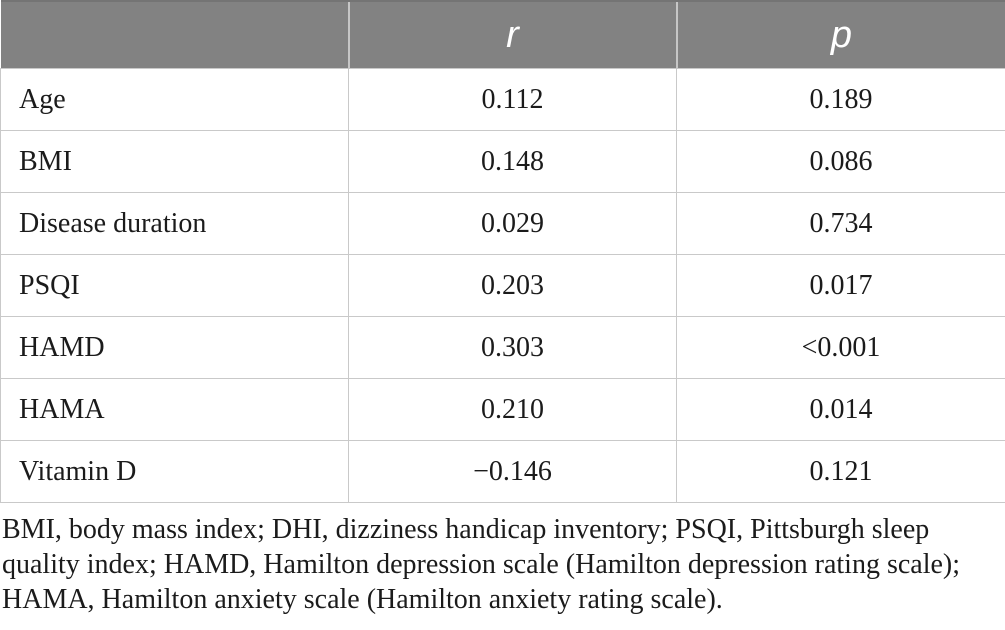 This screenshot has width=1005, height=630. What do you see at coordinates (512, 223) in the screenshot?
I see `r-value: 0.029` at bounding box center [512, 223].